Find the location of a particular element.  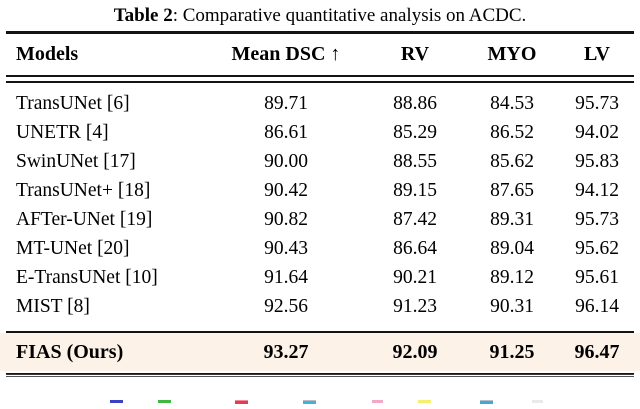

rv-cell: 88.86 is located at coordinates (415, 103).